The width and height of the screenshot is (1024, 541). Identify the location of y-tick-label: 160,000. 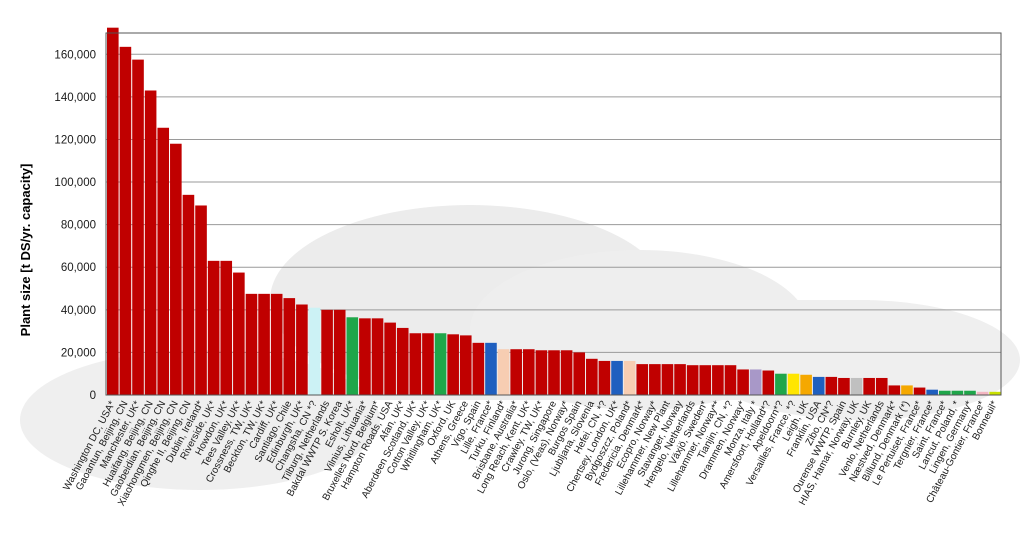
(75, 55).